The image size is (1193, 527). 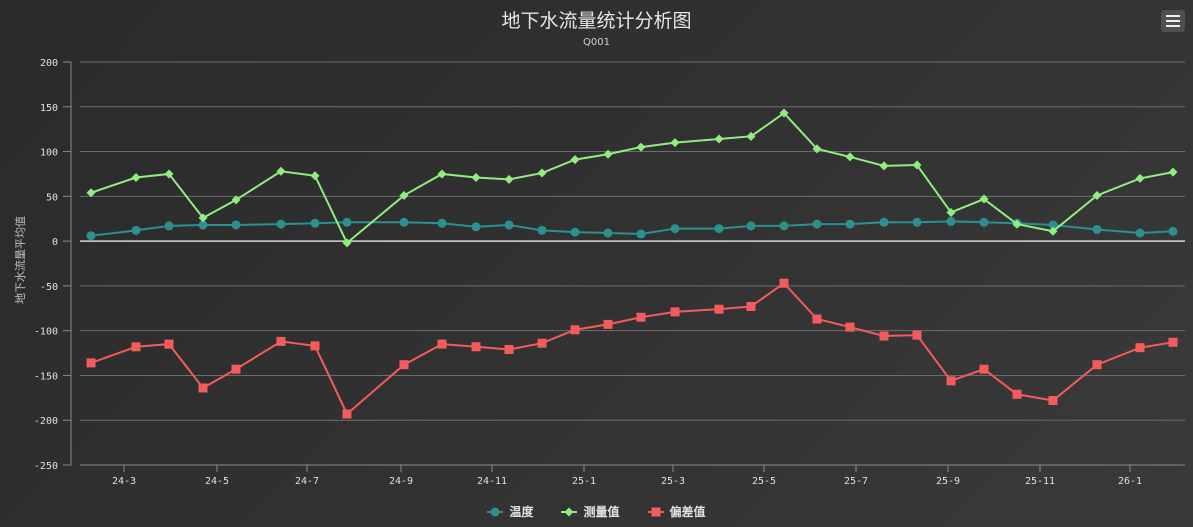 I want to click on temperature-series, so click(x=632, y=228).